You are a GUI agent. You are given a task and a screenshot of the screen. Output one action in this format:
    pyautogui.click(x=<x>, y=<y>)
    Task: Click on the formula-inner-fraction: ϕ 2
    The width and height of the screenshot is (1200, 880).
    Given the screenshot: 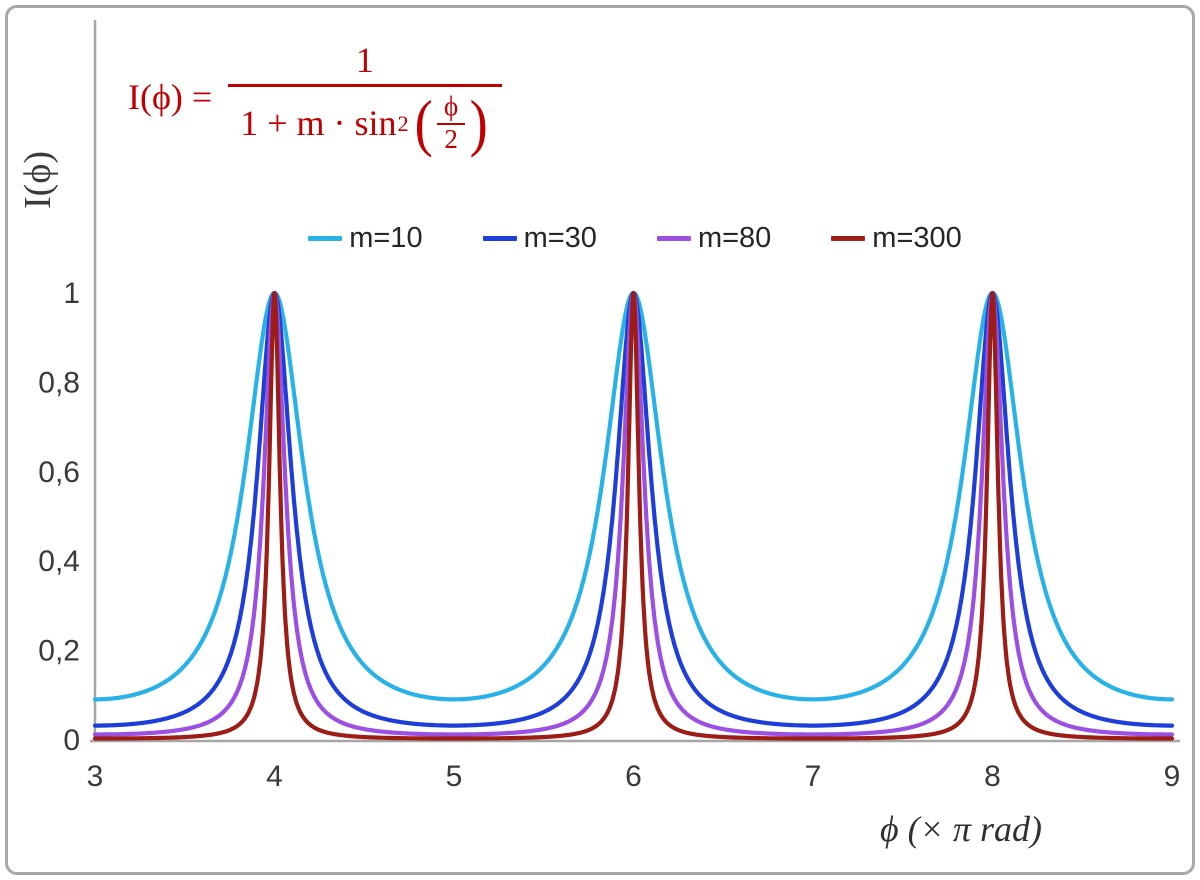 What is the action you would take?
    pyautogui.click(x=451, y=123)
    